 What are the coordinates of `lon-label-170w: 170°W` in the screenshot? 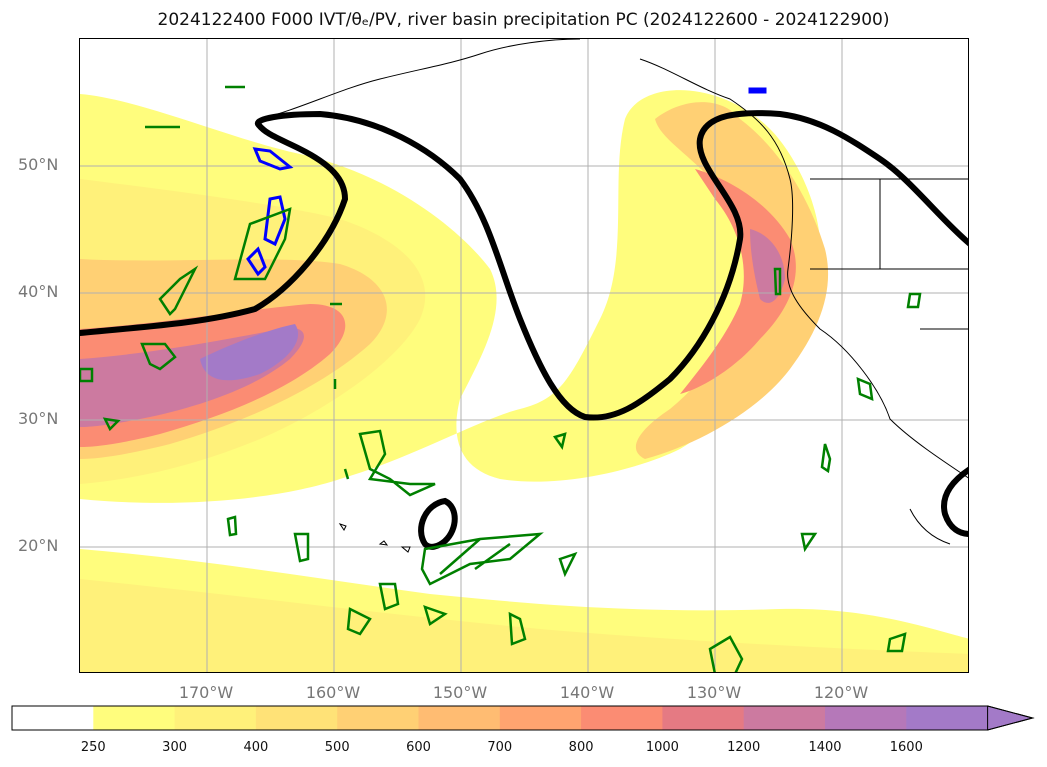 It's located at (206, 692).